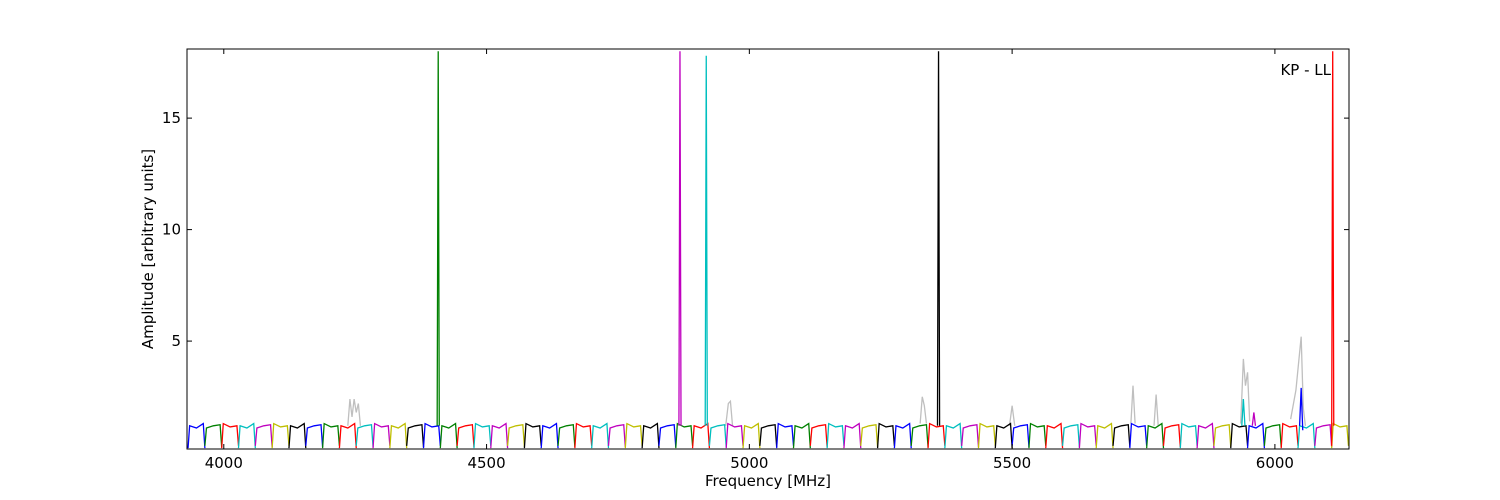 This screenshot has height=500, width=1500. What do you see at coordinates (171, 230) in the screenshot?
I see `y-tick-label: 10` at bounding box center [171, 230].